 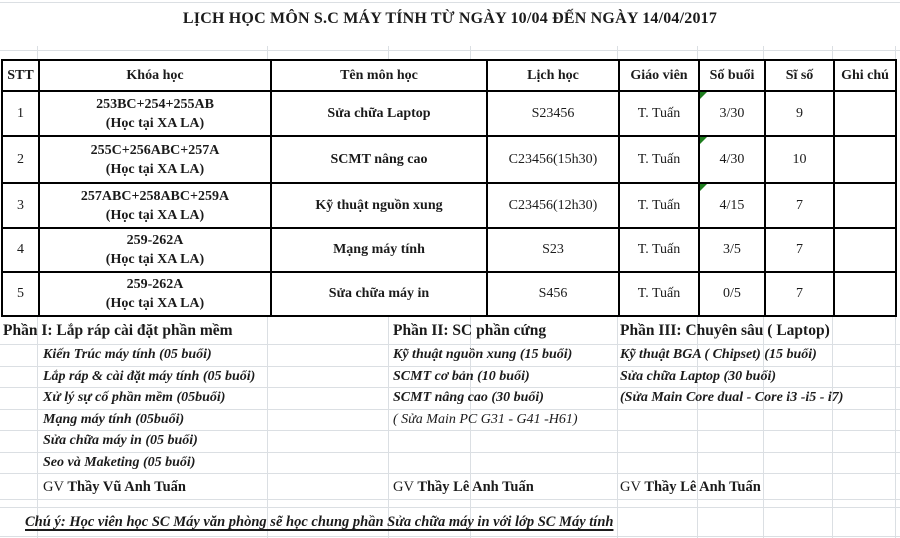 I want to click on course-item: Kỹ thuật nguồn xung (15 buổi), so click(x=483, y=354).